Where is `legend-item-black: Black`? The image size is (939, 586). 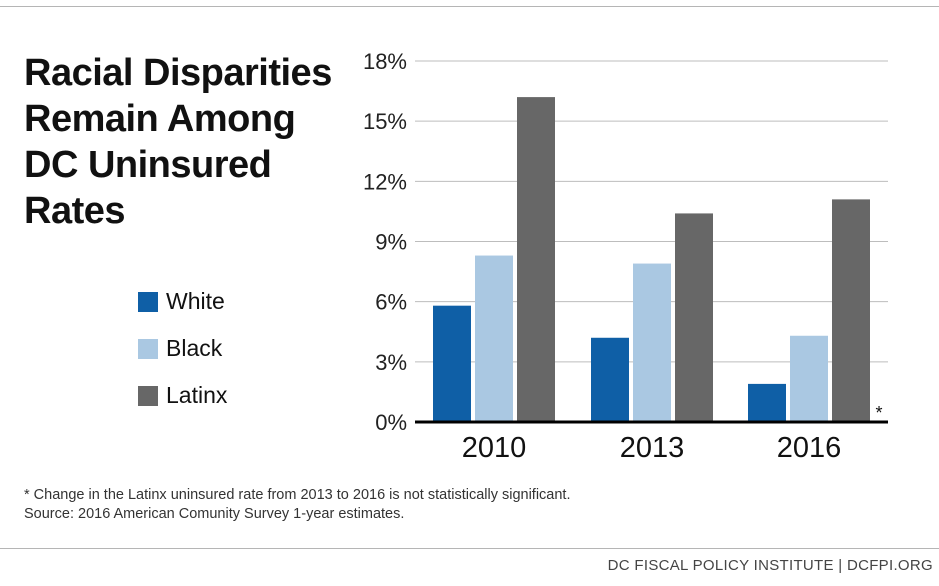 legend-item-black: Black is located at coordinates (182, 348).